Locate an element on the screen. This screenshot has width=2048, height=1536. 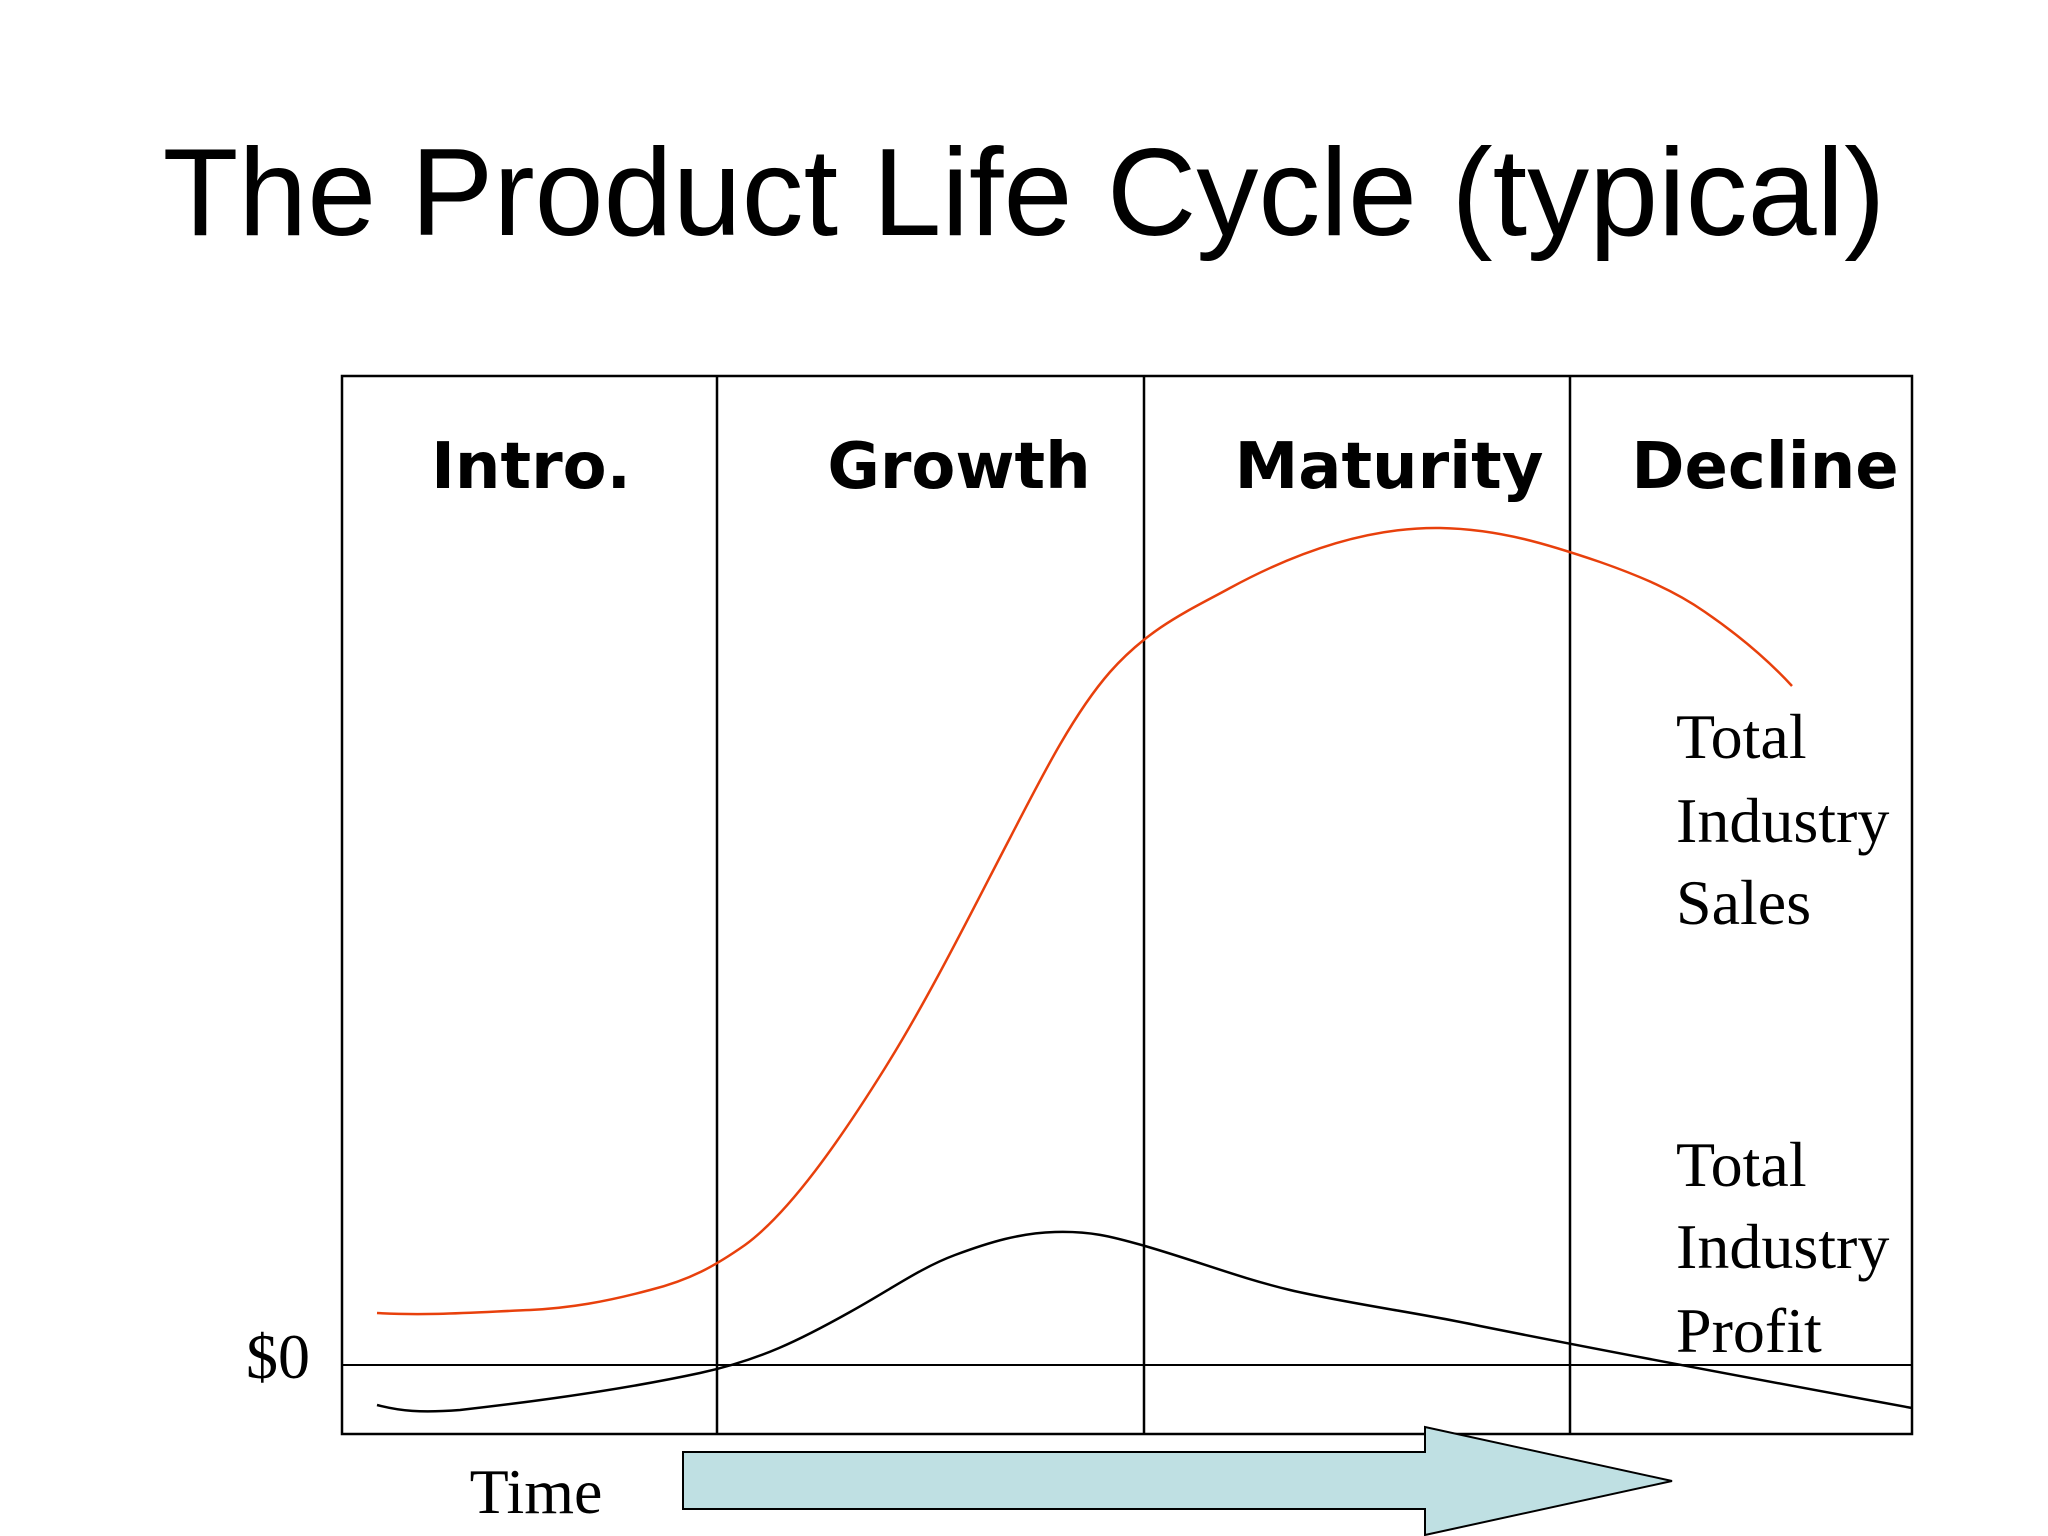
profit-label-line-2: Industry is located at coordinates (1782, 1246).